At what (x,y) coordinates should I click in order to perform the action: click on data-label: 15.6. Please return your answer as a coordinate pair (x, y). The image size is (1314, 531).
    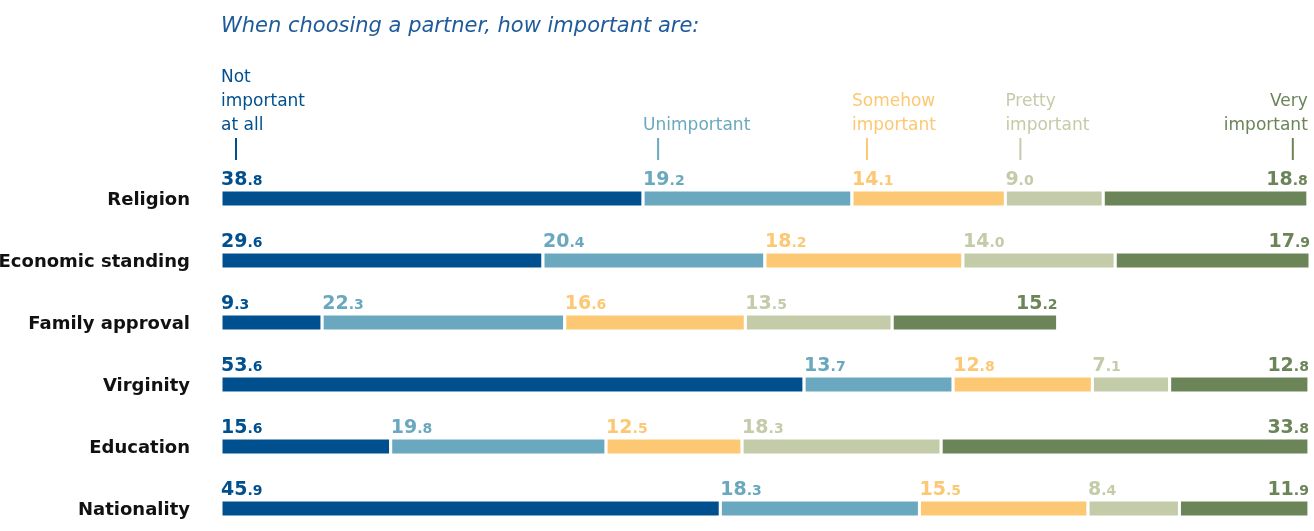
    Looking at the image, I should click on (242, 426).